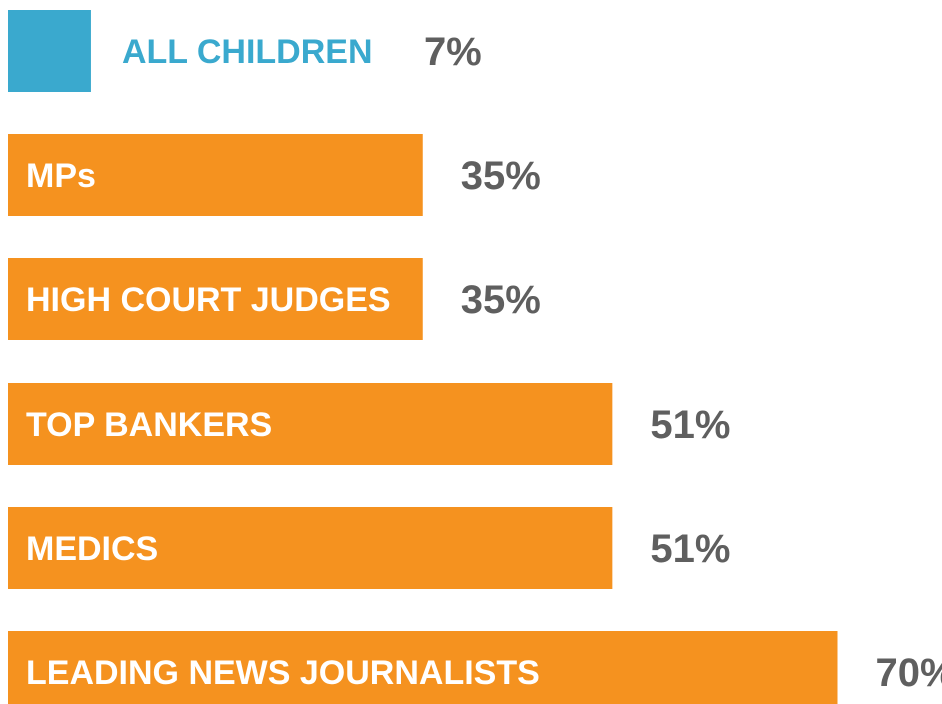 Image resolution: width=942 pixels, height=704 pixels. I want to click on category-label-medics: MEDICS, so click(92, 549).